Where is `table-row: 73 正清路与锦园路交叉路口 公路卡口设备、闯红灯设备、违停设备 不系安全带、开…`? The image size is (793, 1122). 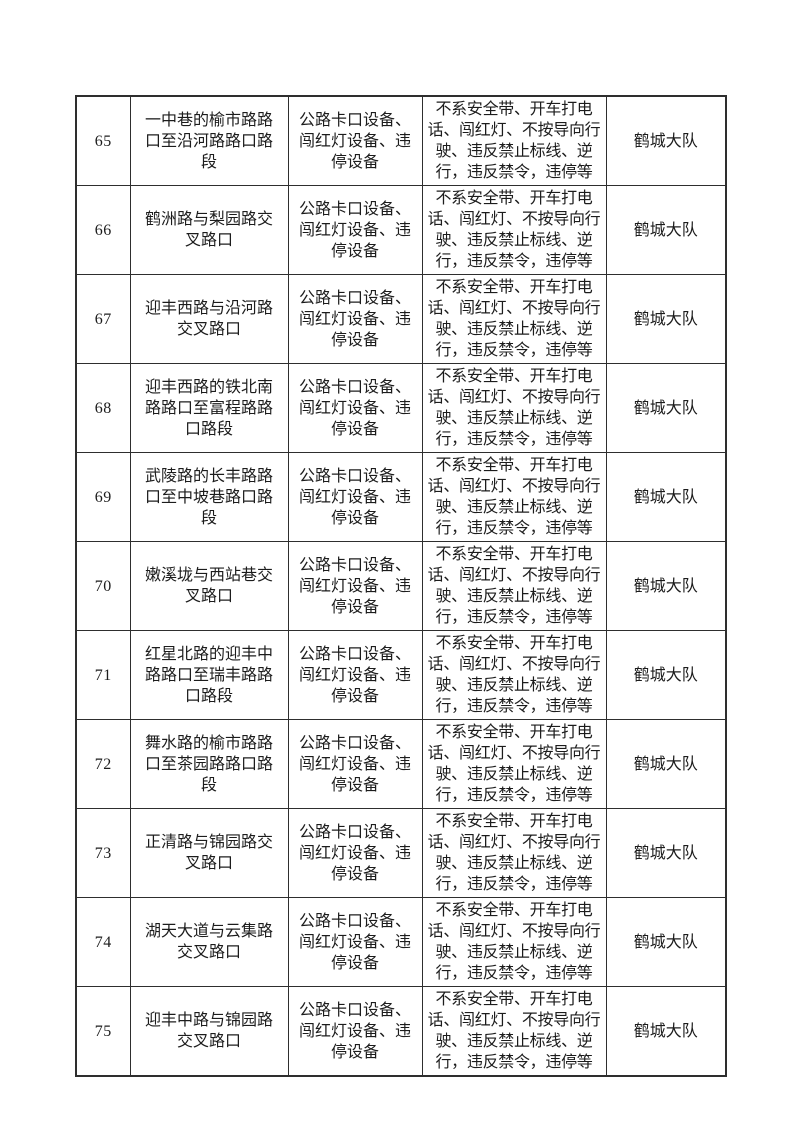 table-row: 73 正清路与锦园路交叉路口 公路卡口设备、闯红灯设备、违停设备 不系安全带、开… is located at coordinates (401, 853).